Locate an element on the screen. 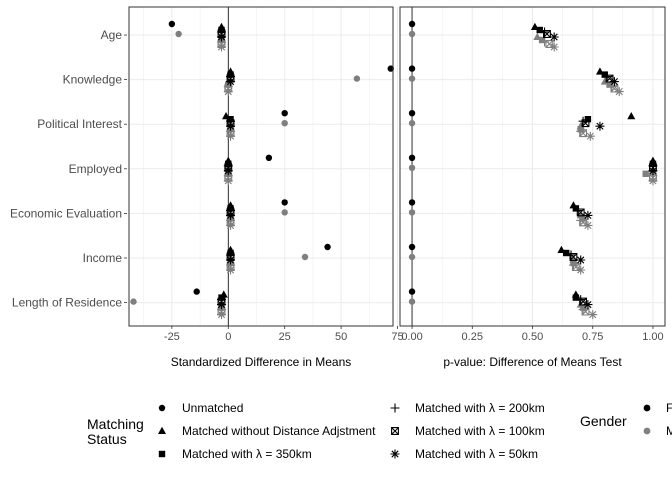 The width and height of the screenshot is (672, 480). legend-key-unmatched is located at coordinates (162, 408).